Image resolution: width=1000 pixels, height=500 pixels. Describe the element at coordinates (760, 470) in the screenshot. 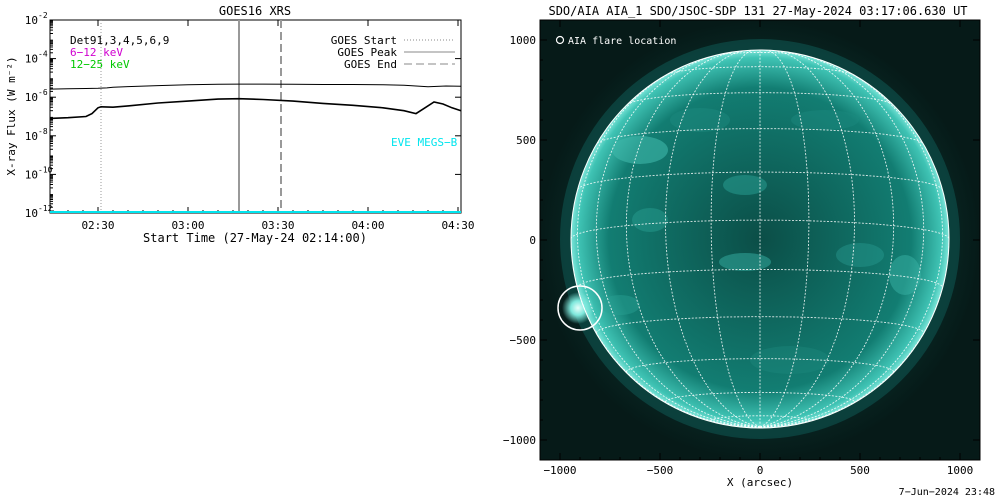

I see `aia-x-tick-label: 0` at that location.